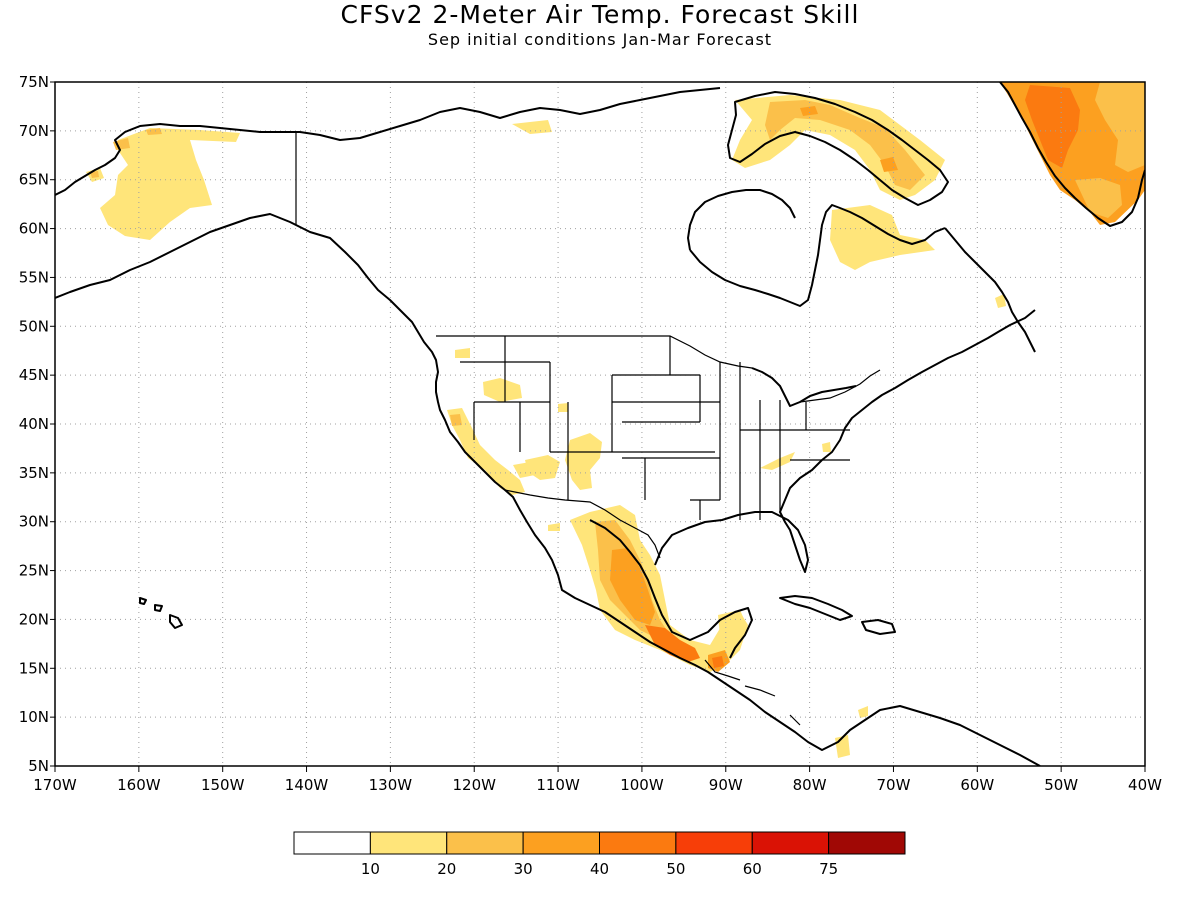 This screenshot has height=900, width=1200. What do you see at coordinates (34, 131) in the screenshot?
I see `lat-tick-label: 70N` at bounding box center [34, 131].